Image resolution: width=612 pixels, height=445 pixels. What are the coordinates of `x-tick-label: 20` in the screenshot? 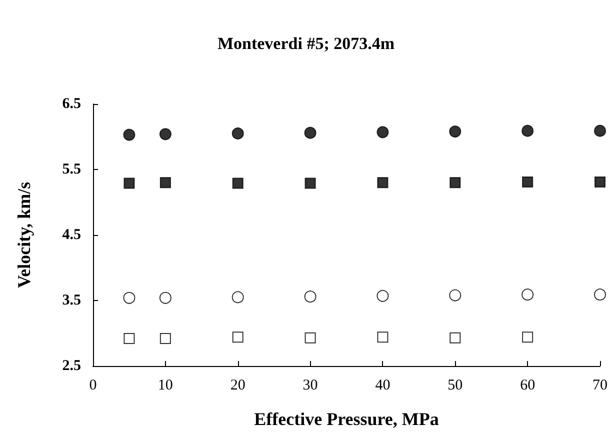 It's located at (238, 386).